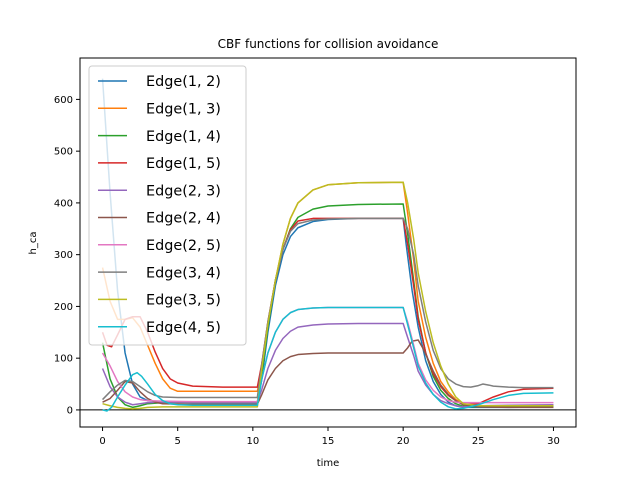 The height and width of the screenshot is (480, 640). What do you see at coordinates (63, 255) in the screenshot?
I see `y-tick-label: 300` at bounding box center [63, 255].